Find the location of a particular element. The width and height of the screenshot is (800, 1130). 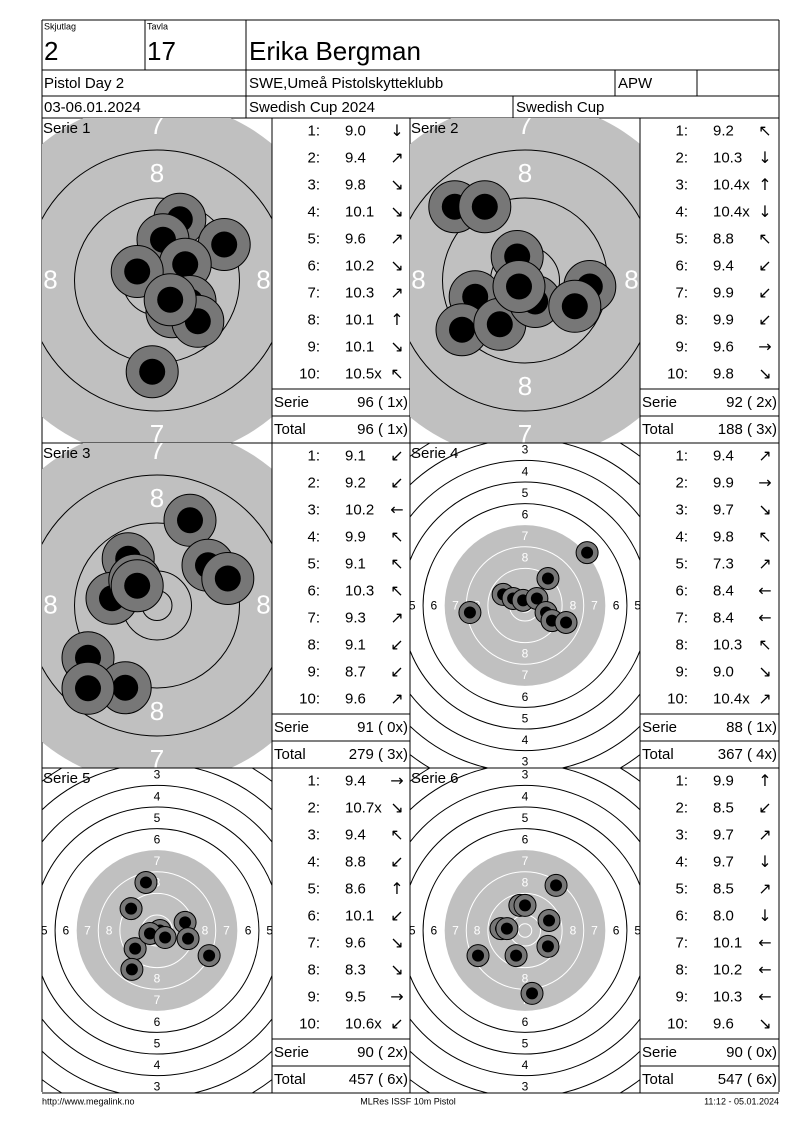

shot-number: 9: is located at coordinates (681, 346).